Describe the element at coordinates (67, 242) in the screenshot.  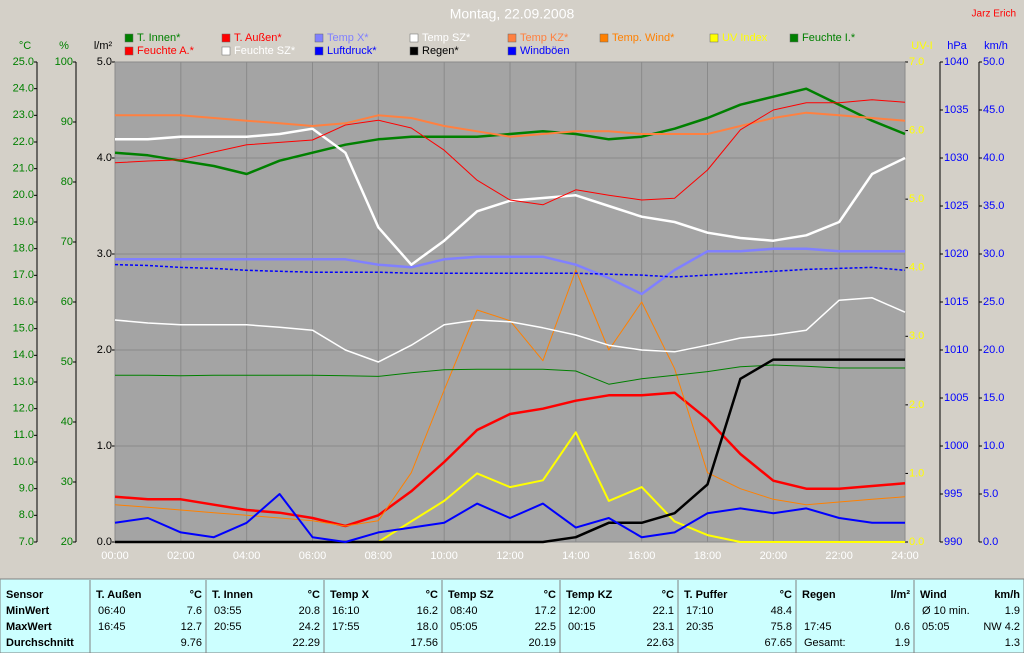
I see `y-tick-label: 70` at that location.